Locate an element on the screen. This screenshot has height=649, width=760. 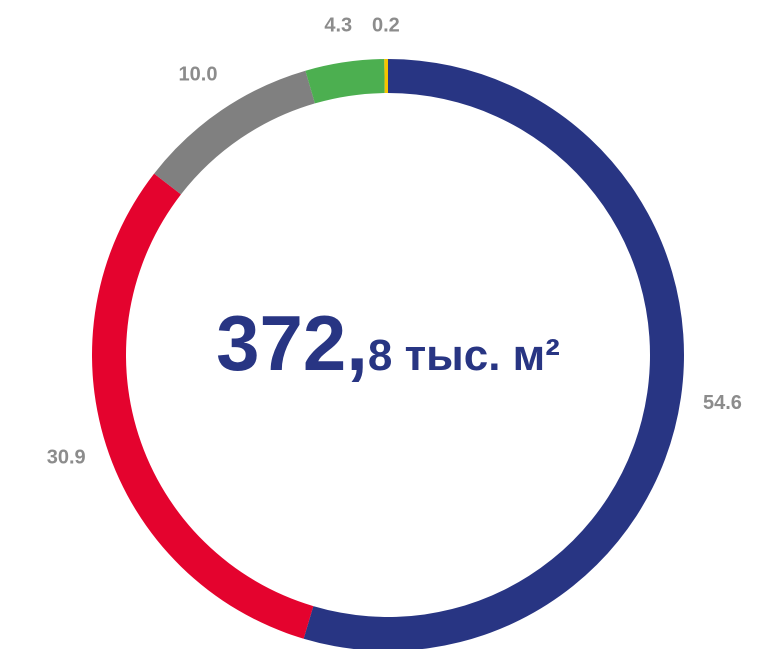
center-main: 372, is located at coordinates (292, 343).